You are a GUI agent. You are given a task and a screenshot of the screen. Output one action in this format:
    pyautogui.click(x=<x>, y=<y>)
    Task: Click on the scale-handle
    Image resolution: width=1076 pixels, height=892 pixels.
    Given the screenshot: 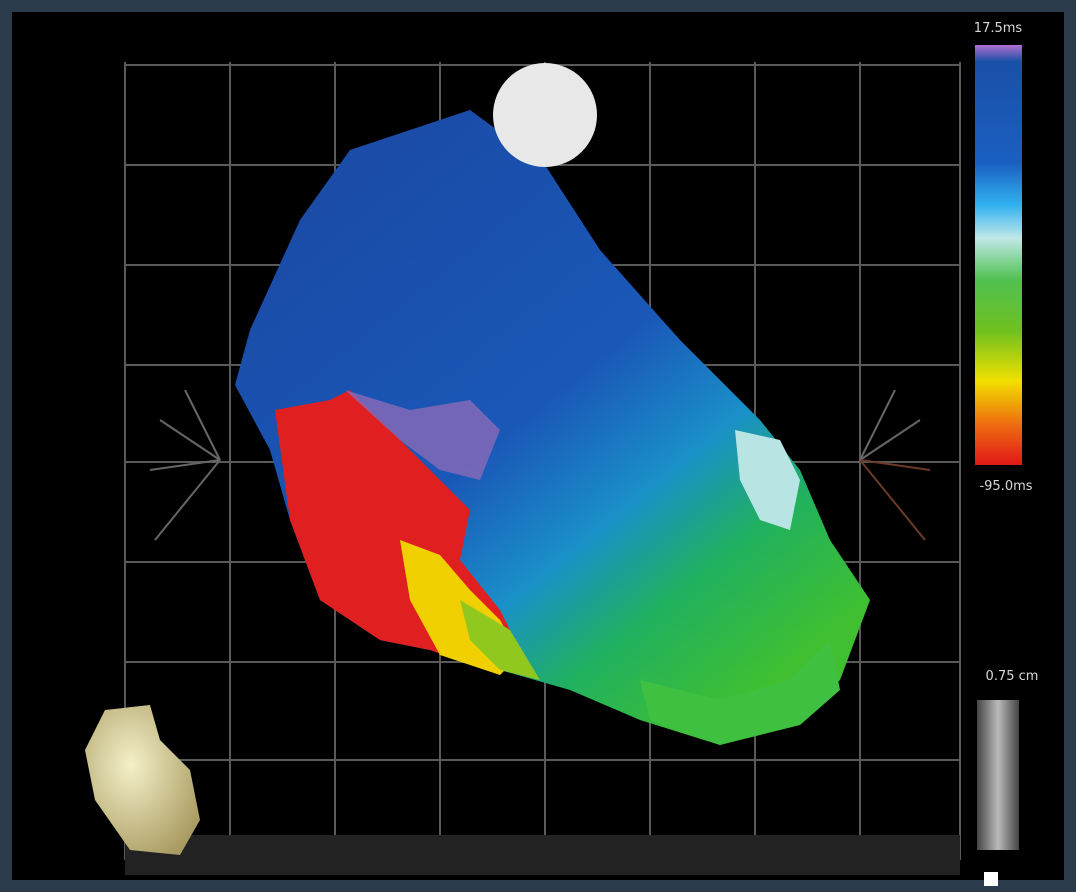 What is the action you would take?
    pyautogui.click(x=991, y=879)
    